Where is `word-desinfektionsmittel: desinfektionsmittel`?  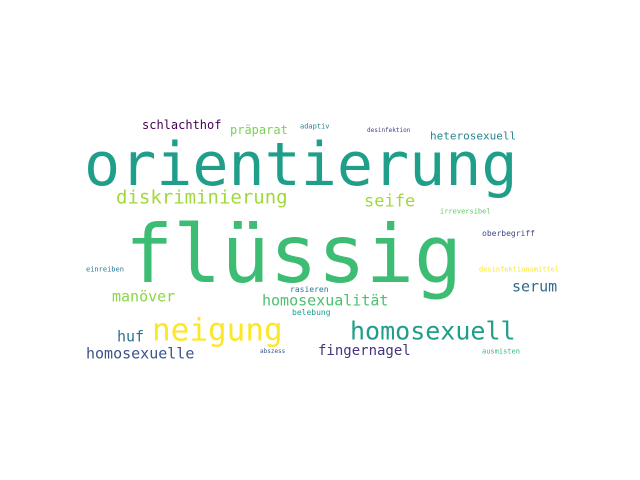 word-desinfektionsmittel: desinfektionsmittel is located at coordinates (519, 269).